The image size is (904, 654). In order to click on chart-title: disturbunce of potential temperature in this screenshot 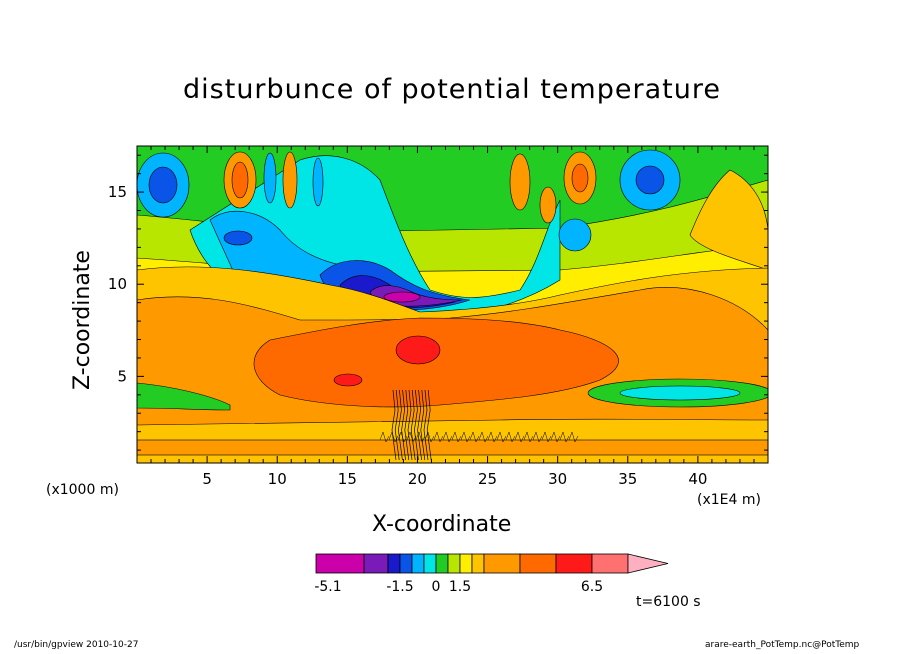, I will do `click(452, 89)`.